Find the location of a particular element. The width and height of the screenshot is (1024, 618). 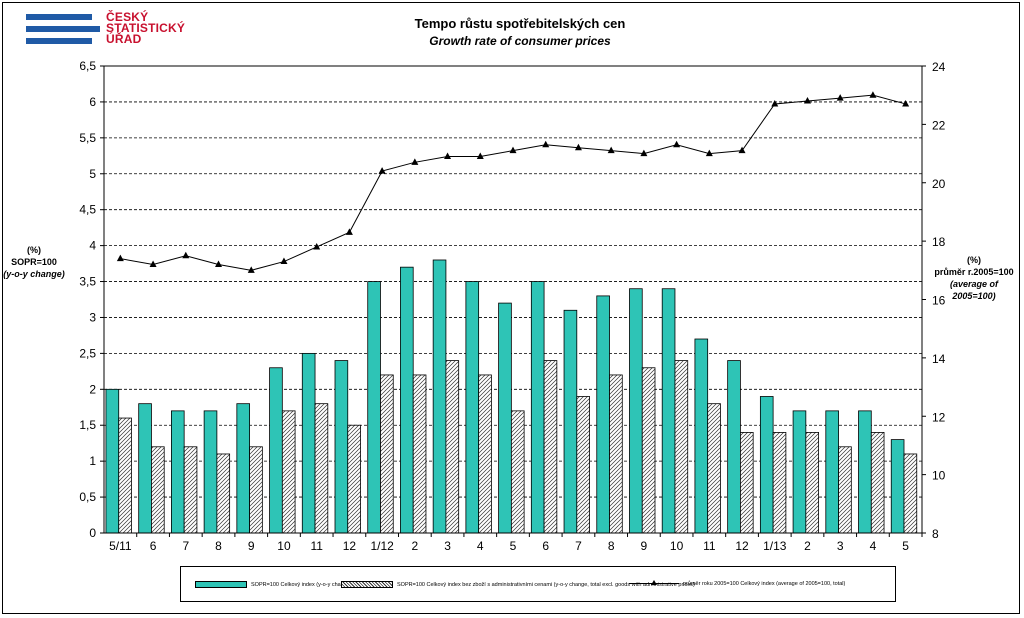

right-tick-label: 20 is located at coordinates (939, 184).